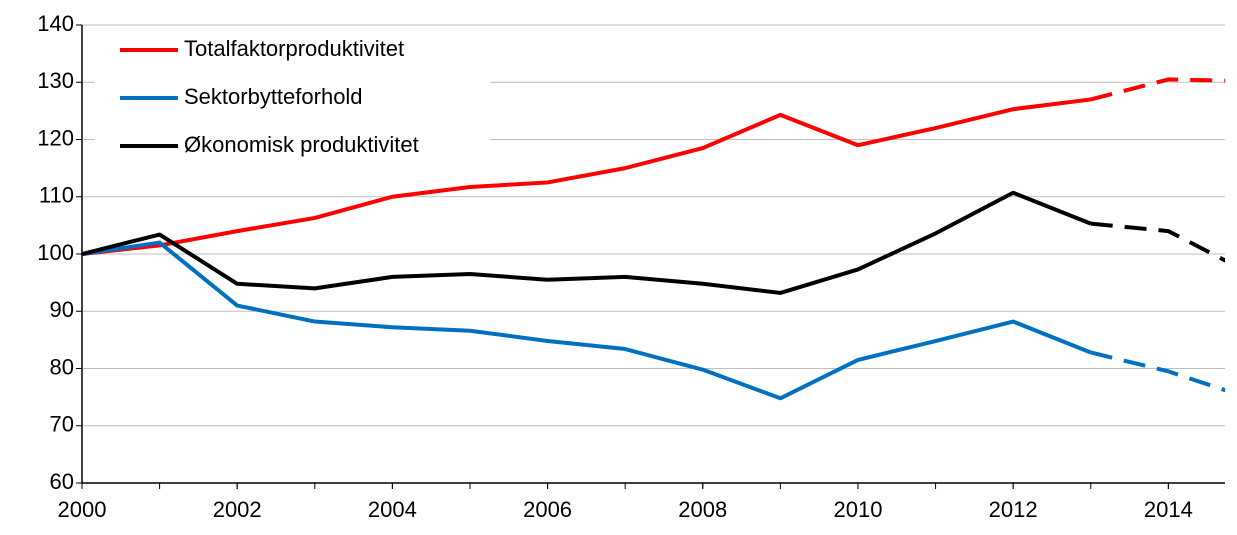 The width and height of the screenshot is (1237, 535). What do you see at coordinates (237, 509) in the screenshot?
I see `x-tick-label: 2002` at bounding box center [237, 509].